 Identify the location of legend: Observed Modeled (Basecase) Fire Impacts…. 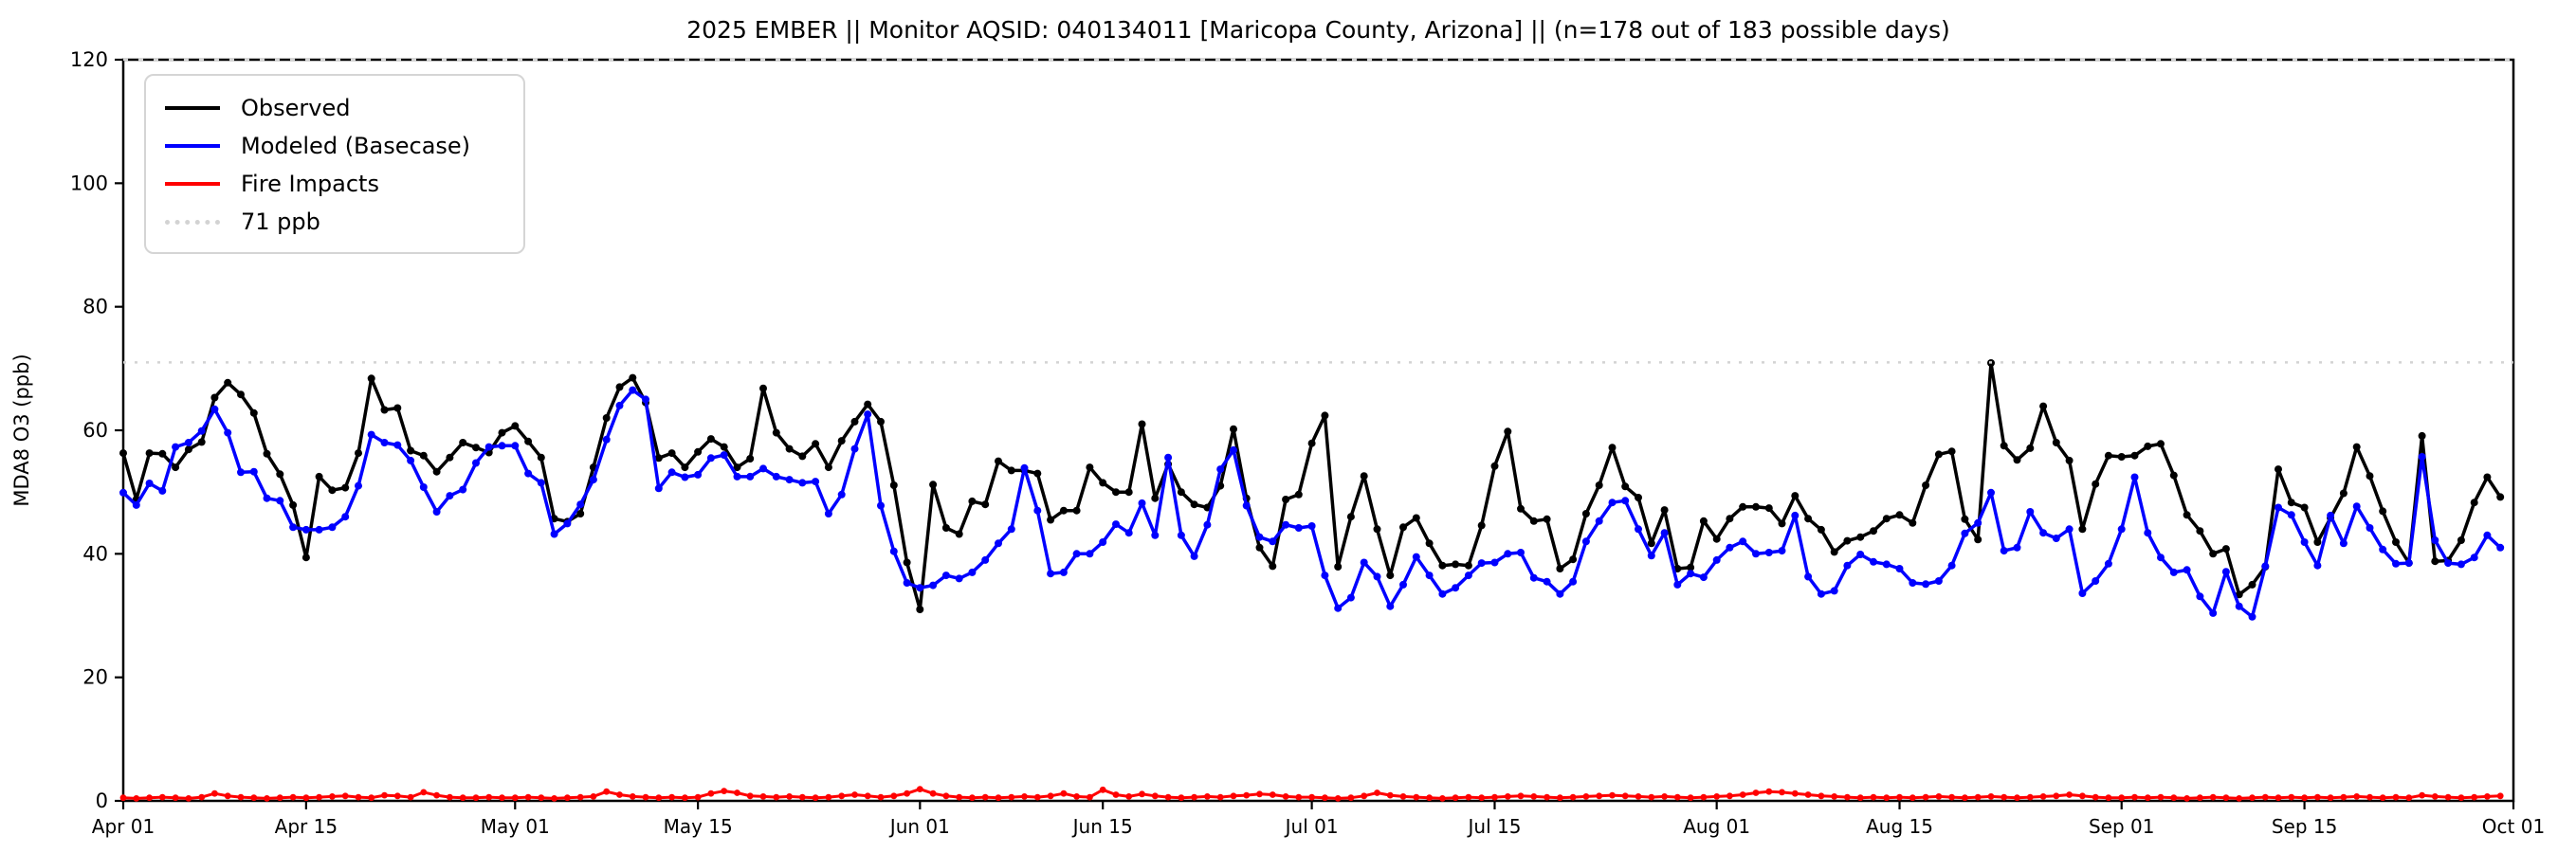
(334, 164).